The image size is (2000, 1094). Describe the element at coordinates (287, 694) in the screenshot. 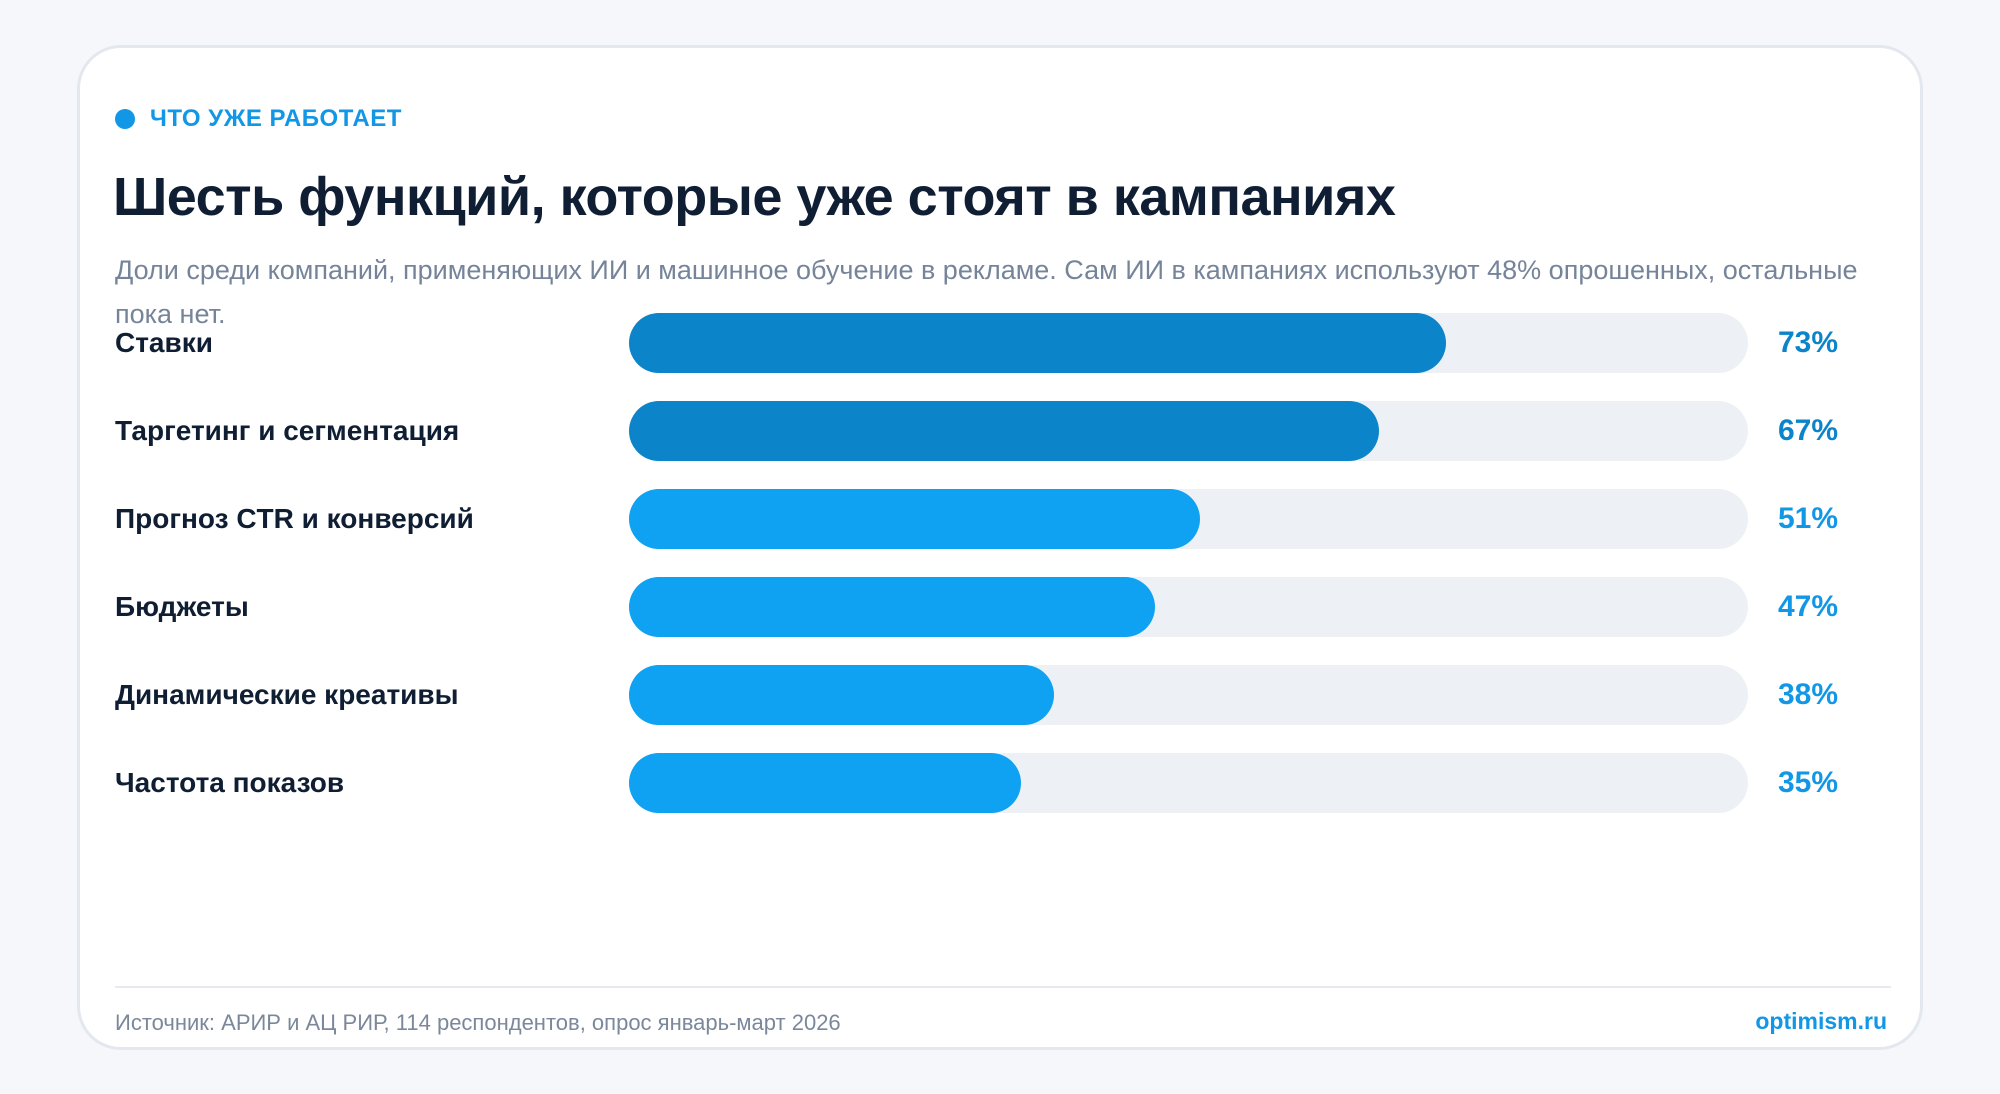

I see `bar-label: Динамические креативы` at that location.